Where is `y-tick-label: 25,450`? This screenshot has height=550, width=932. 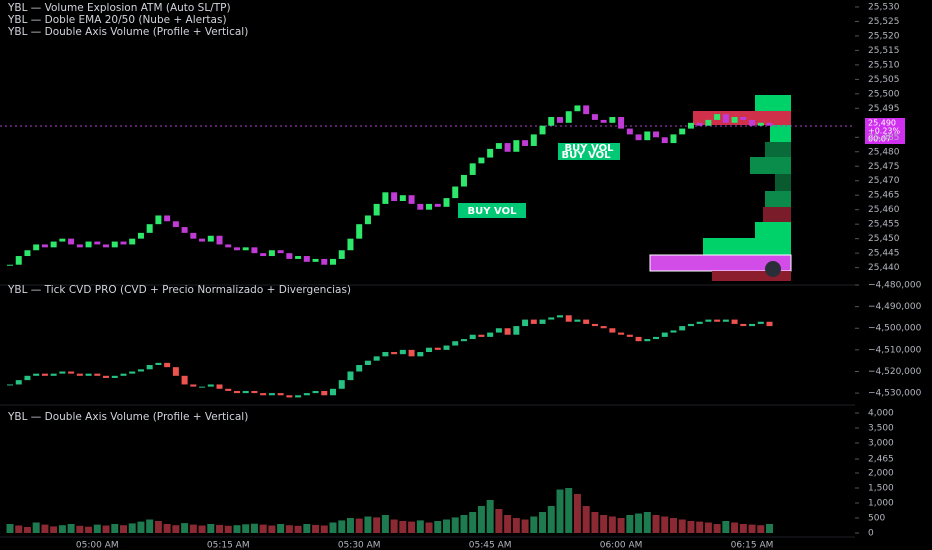 y-tick-label: 25,450 is located at coordinates (884, 239).